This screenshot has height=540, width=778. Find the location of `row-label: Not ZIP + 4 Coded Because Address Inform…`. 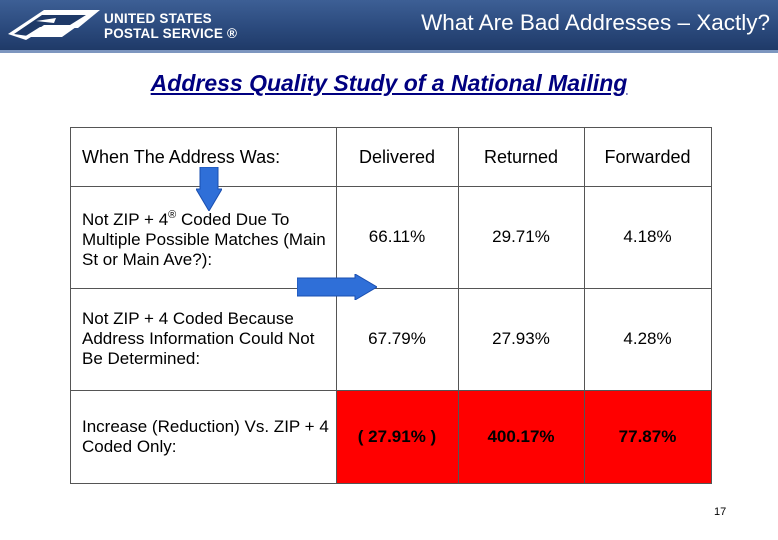

row-label: Not ZIP + 4 Coded Because Address Inform… is located at coordinates (198, 338).